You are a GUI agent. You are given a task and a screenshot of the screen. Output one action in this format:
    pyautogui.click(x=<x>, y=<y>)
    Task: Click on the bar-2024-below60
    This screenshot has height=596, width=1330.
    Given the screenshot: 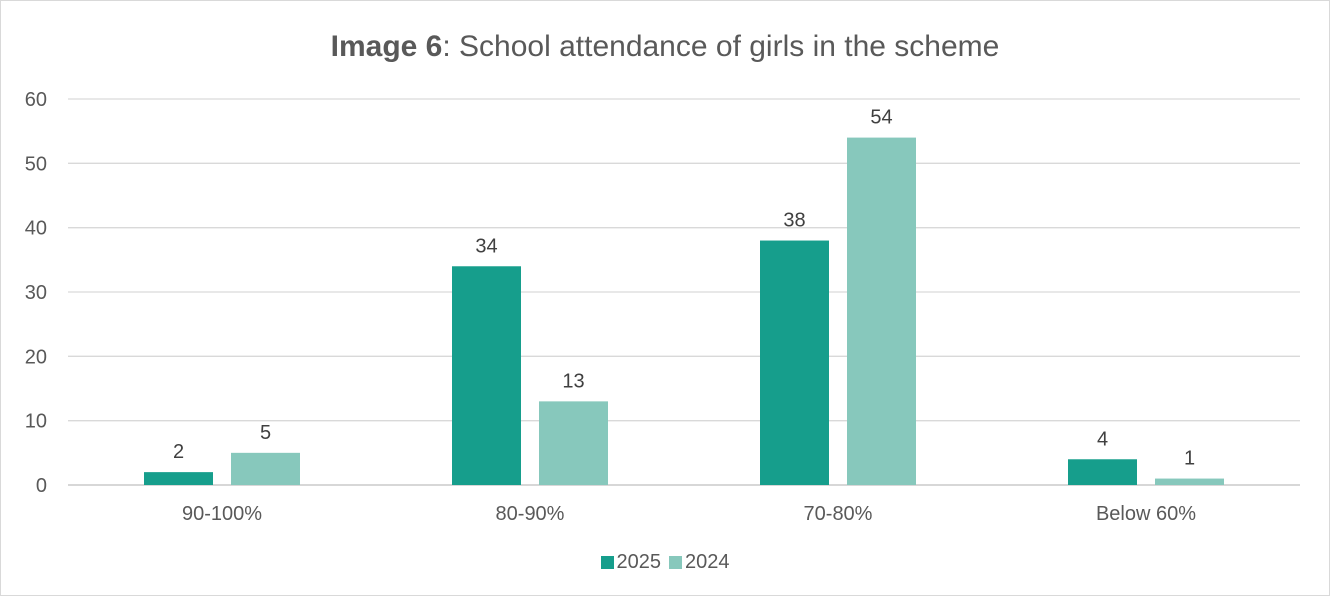 What is the action you would take?
    pyautogui.click(x=1189, y=481)
    